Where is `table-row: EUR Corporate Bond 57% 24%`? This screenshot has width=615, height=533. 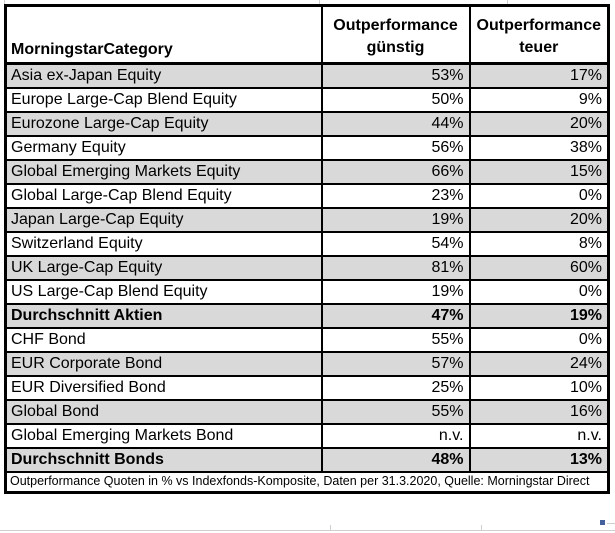 table-row: EUR Corporate Bond 57% 24% is located at coordinates (307, 364).